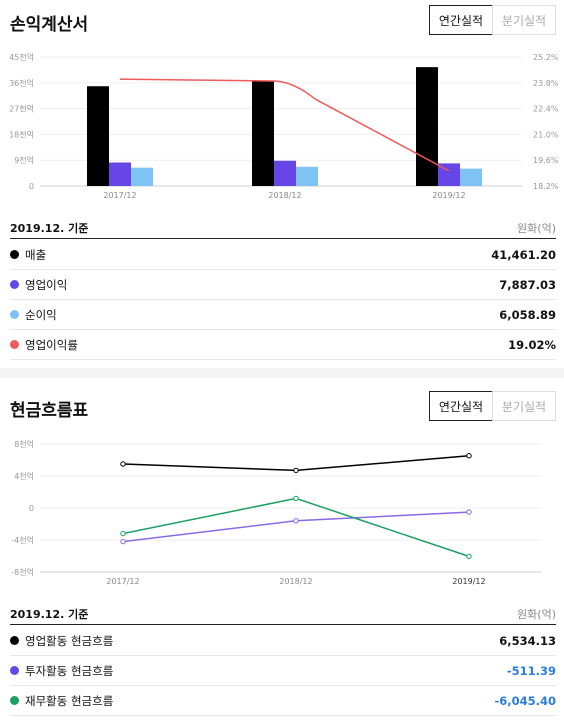 The image size is (564, 720). Describe the element at coordinates (283, 255) in the screenshot. I see `income-row: 매출 41,461.20` at that location.